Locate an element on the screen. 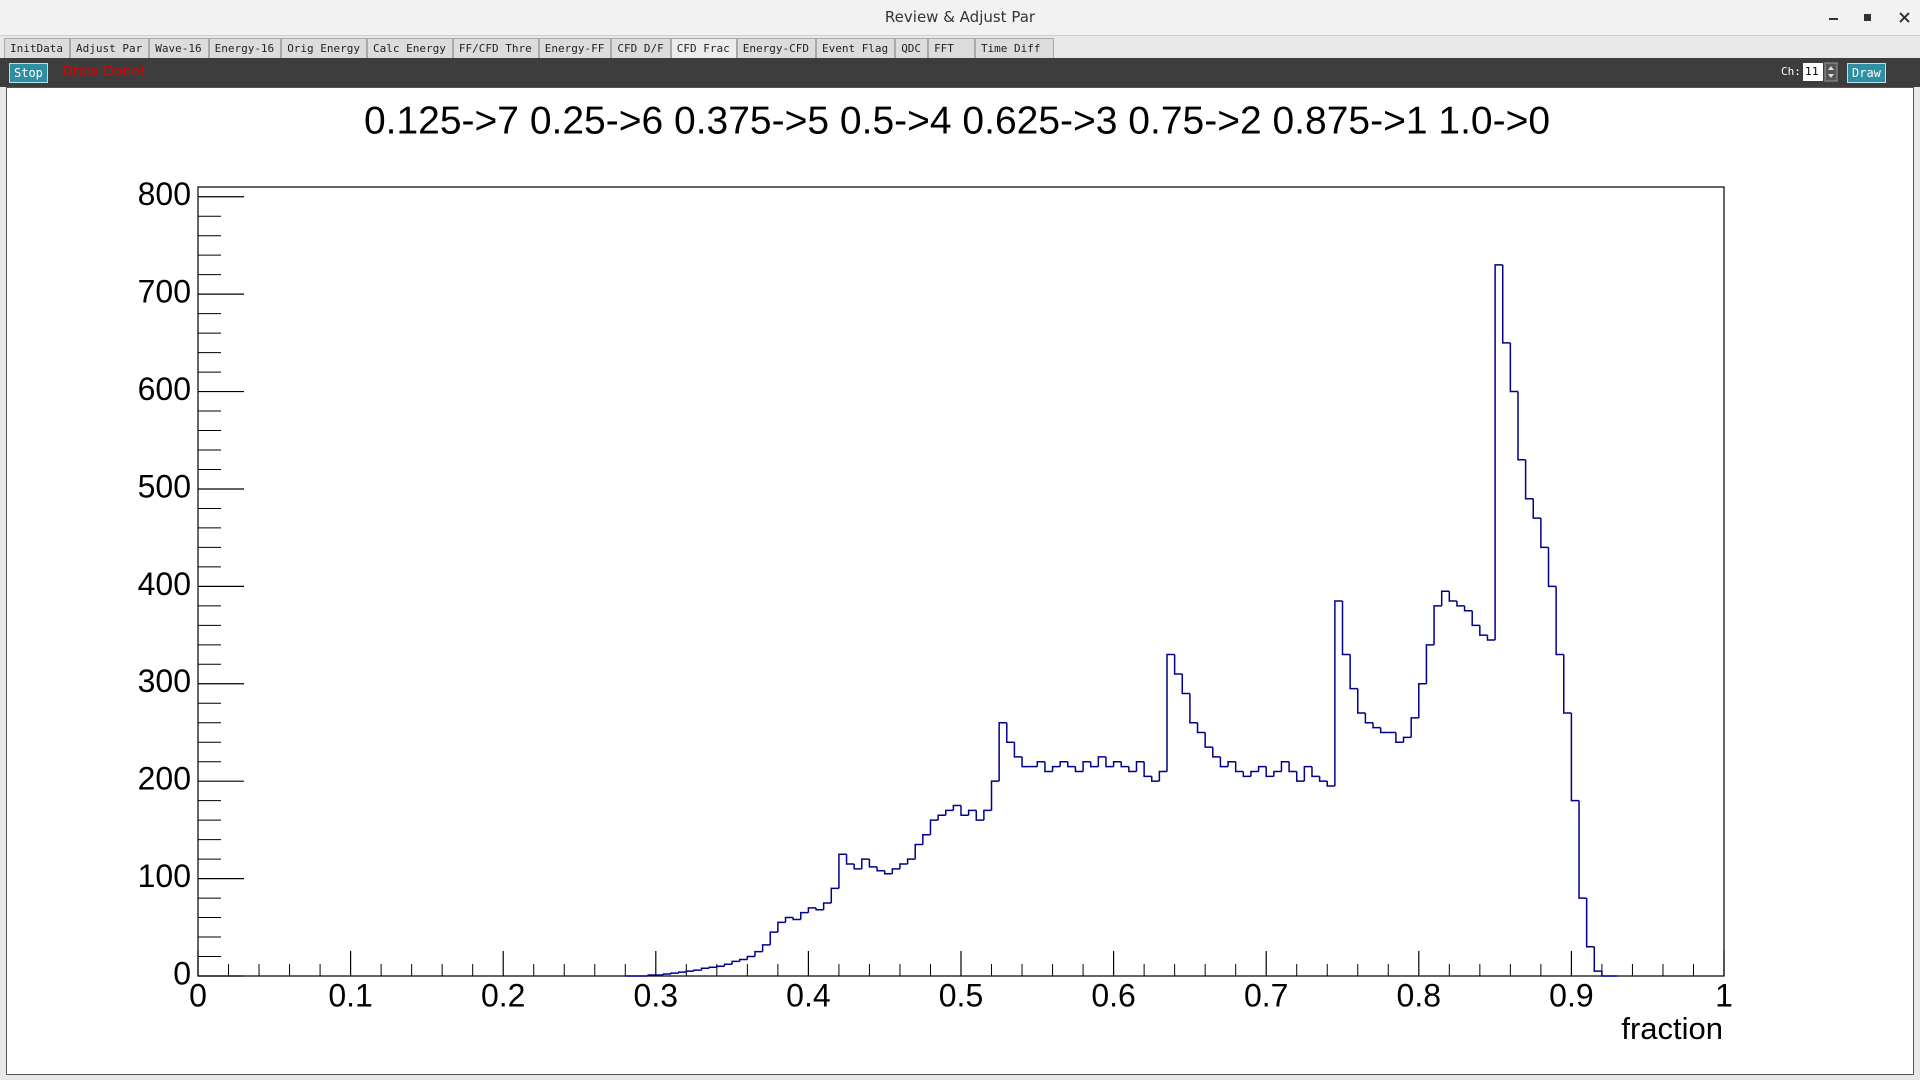  tab: CFD D/F is located at coordinates (641, 48).